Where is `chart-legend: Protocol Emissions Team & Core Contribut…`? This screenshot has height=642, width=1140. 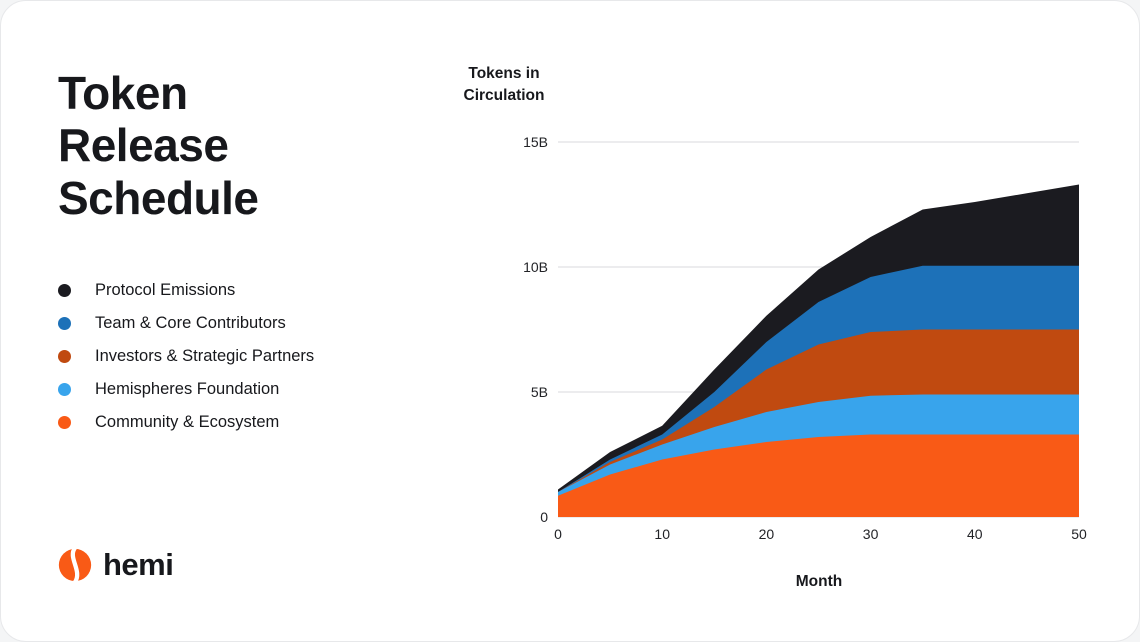 chart-legend: Protocol Emissions Team & Core Contribut… is located at coordinates (186, 356).